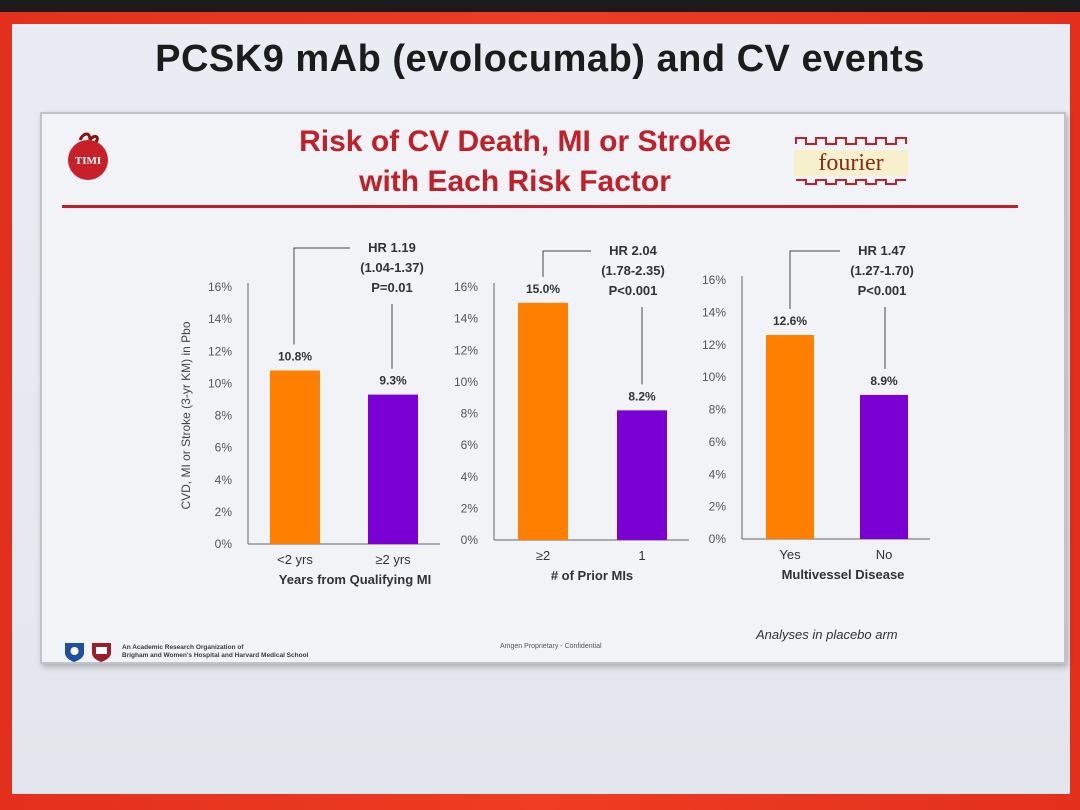 The height and width of the screenshot is (810, 1080). I want to click on fourier-logo-text: fourier, so click(850, 163).